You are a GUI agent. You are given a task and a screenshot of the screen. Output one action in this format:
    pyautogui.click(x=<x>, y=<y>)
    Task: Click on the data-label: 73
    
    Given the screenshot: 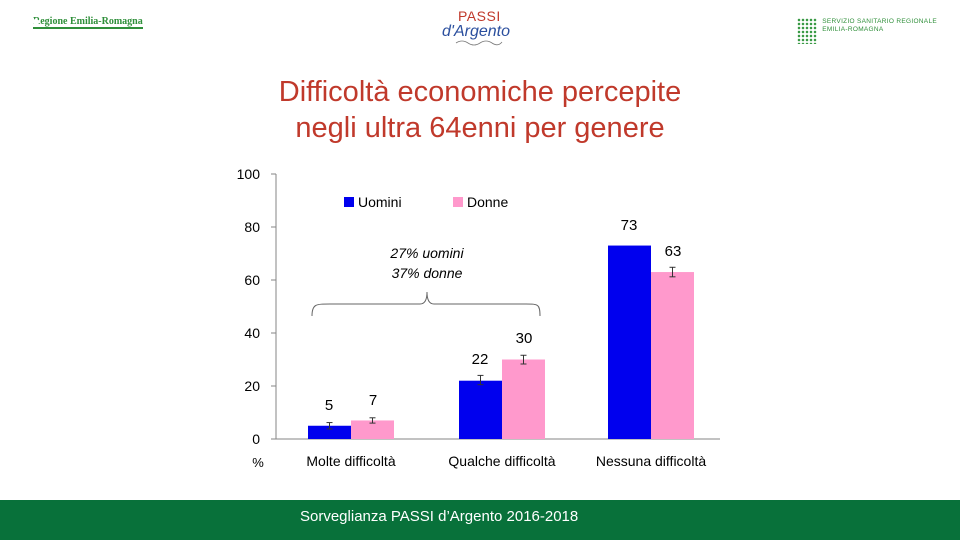 What is the action you would take?
    pyautogui.click(x=629, y=225)
    